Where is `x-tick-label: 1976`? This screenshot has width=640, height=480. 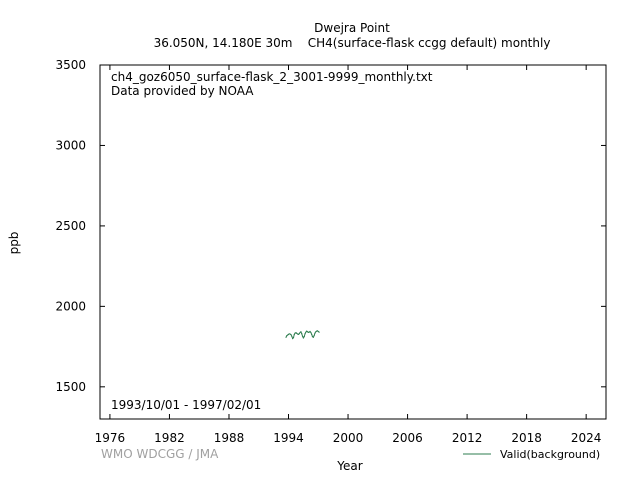
x-tick-label: 1976 is located at coordinates (110, 438).